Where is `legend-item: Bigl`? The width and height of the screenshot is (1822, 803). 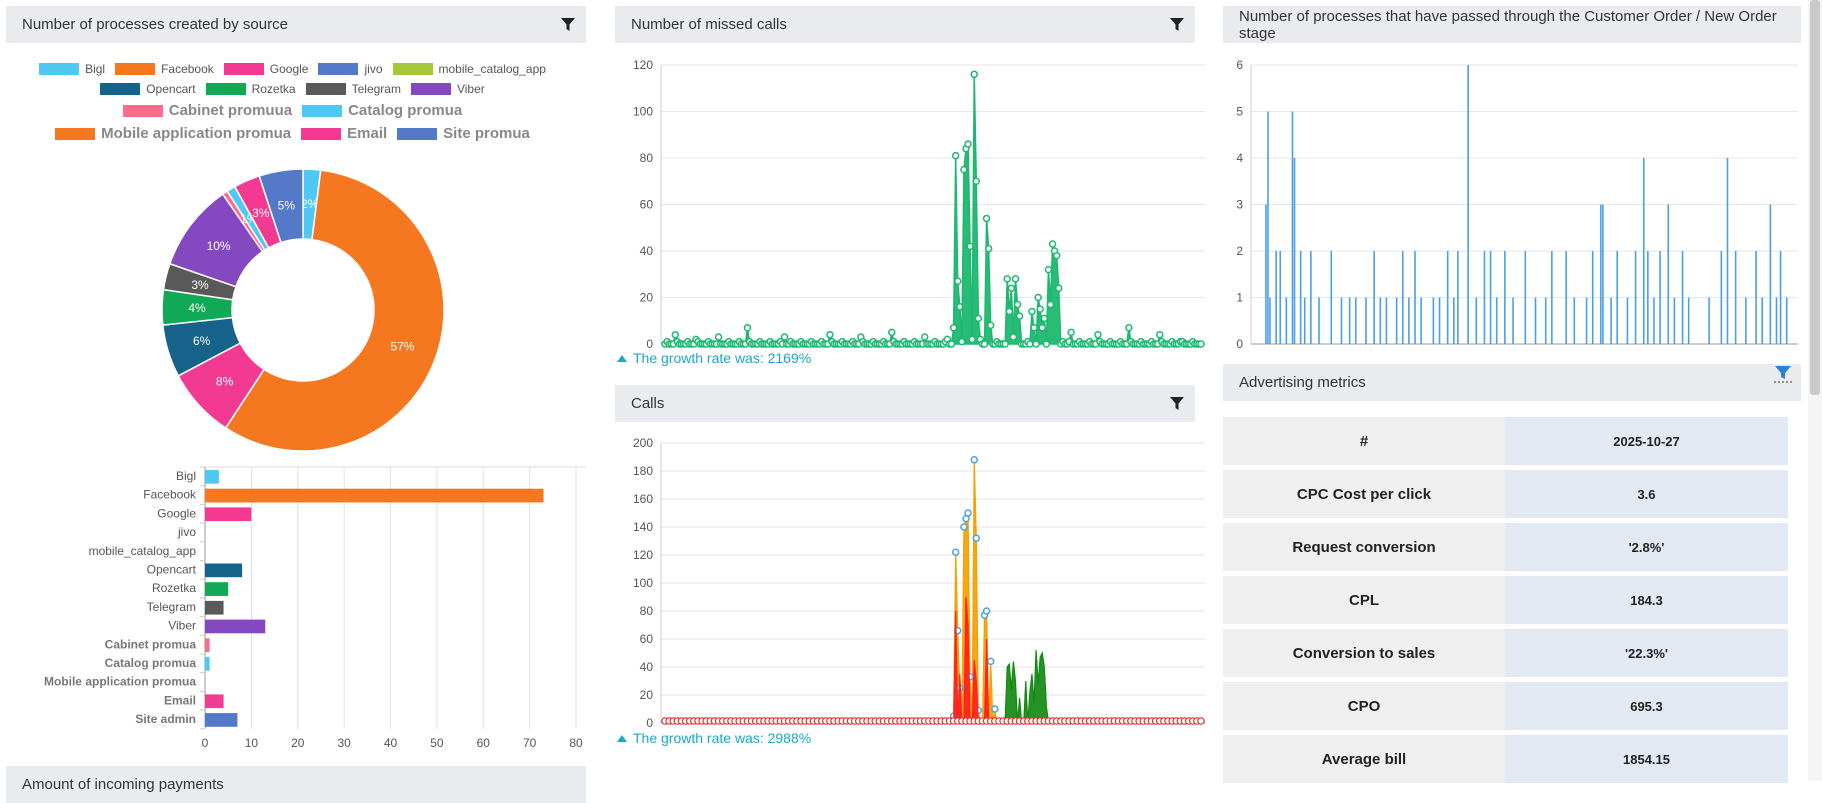
legend-item: Bigl is located at coordinates (72, 69).